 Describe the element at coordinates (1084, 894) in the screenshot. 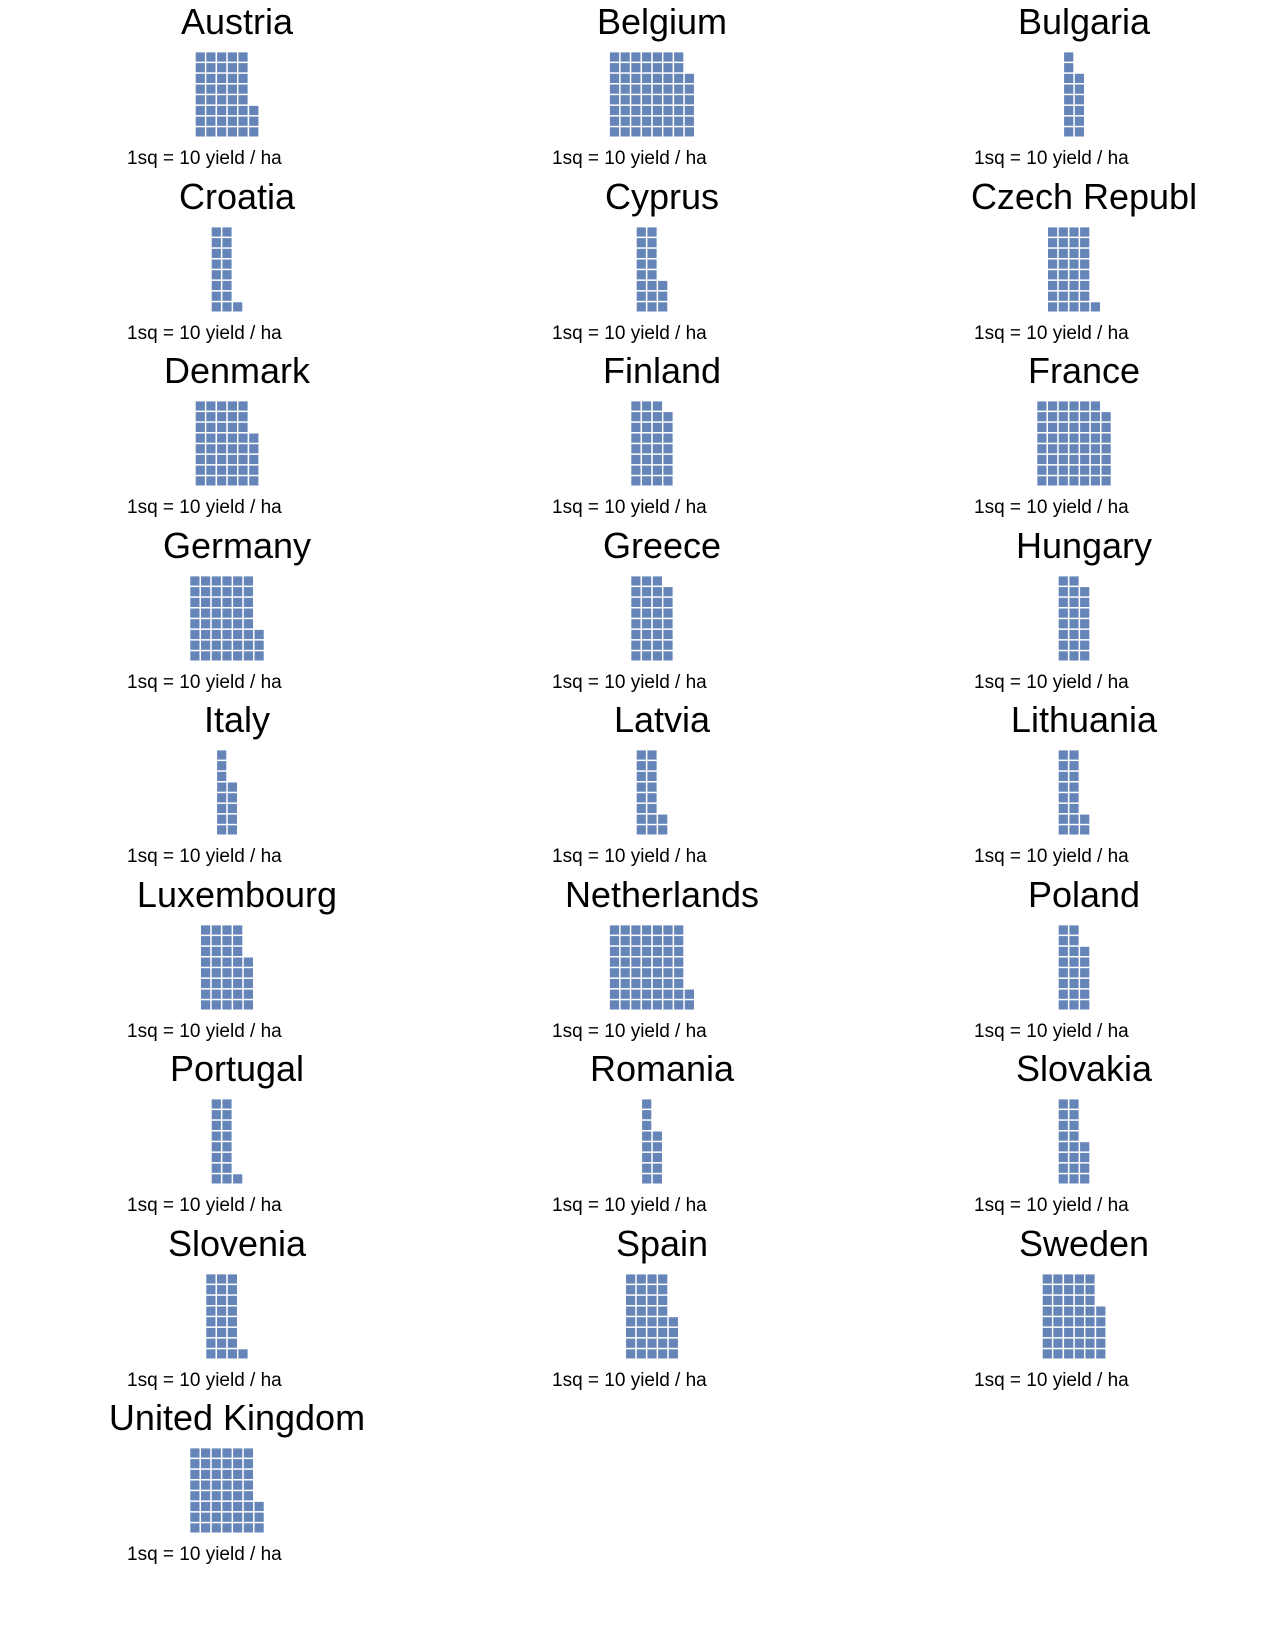

I see `country-title: Poland` at that location.